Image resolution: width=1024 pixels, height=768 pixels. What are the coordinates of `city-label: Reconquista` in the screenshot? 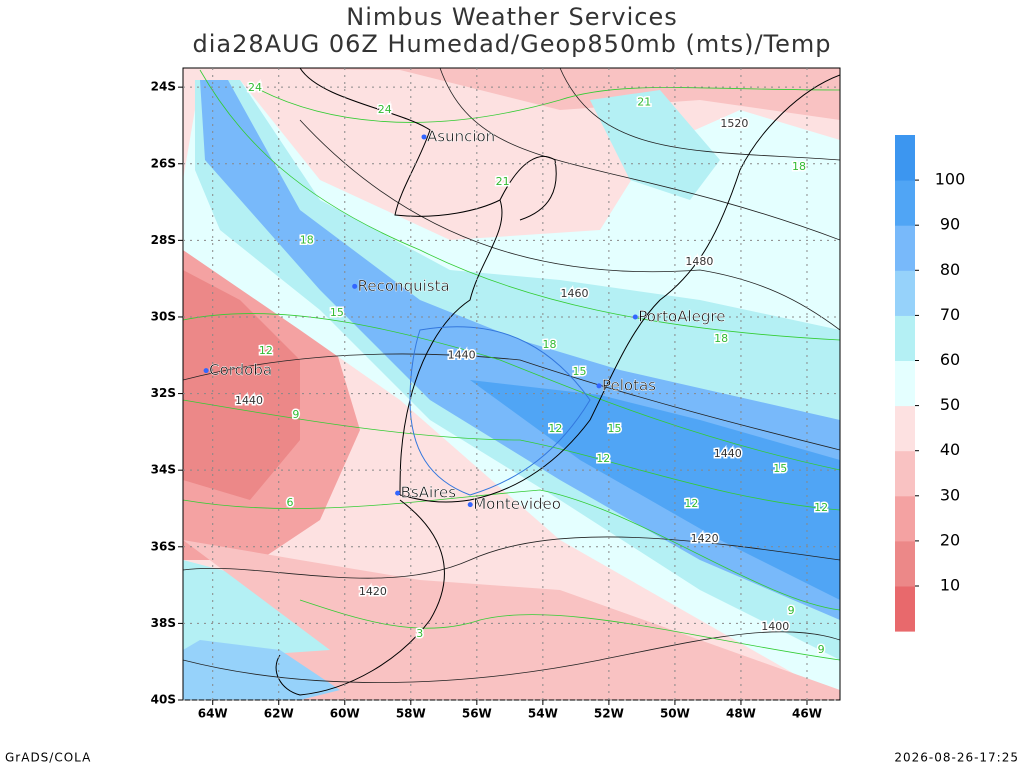 It's located at (404, 286).